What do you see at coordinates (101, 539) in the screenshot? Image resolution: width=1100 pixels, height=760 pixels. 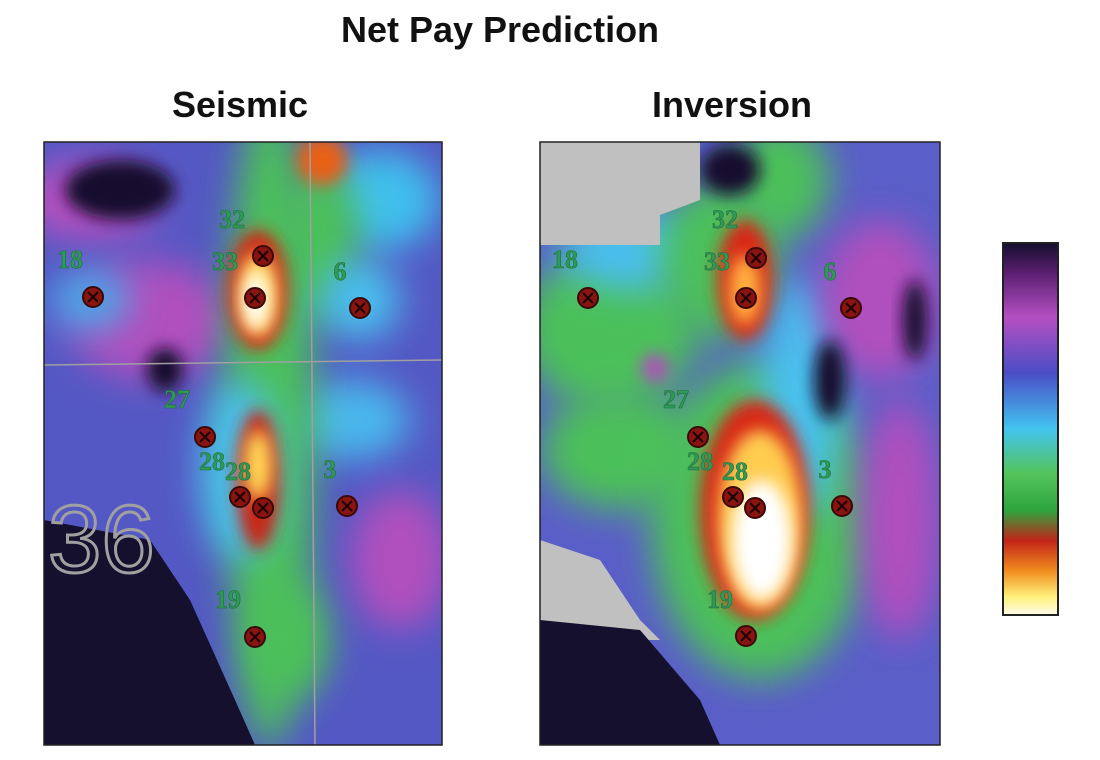 I see `section-label: 36` at bounding box center [101, 539].